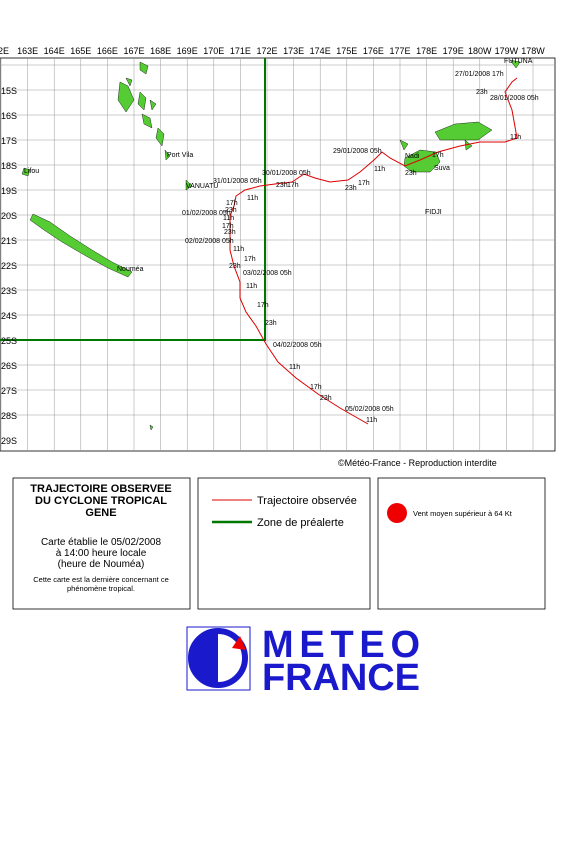 The image size is (586, 843). What do you see at coordinates (357, 151) in the screenshot?
I see `track-label: 29/01/2008 05h` at bounding box center [357, 151].